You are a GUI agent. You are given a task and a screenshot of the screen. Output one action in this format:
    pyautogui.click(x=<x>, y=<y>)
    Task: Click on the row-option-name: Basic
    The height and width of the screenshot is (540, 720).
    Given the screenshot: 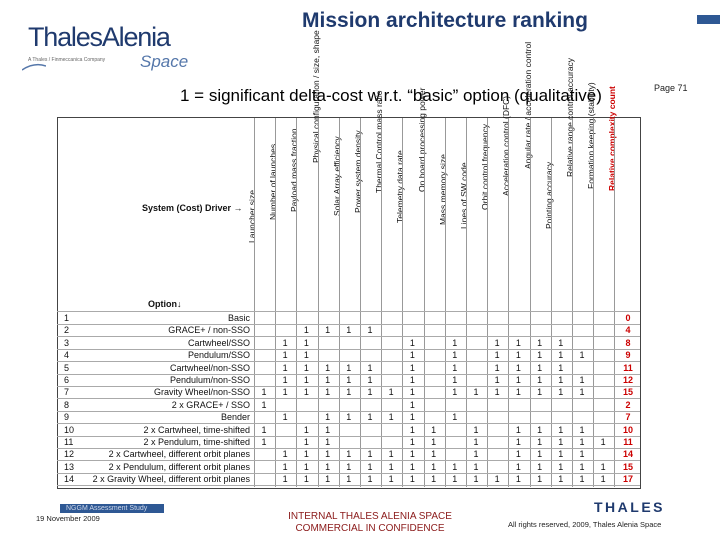 What is the action you would take?
    pyautogui.click(x=238, y=318)
    